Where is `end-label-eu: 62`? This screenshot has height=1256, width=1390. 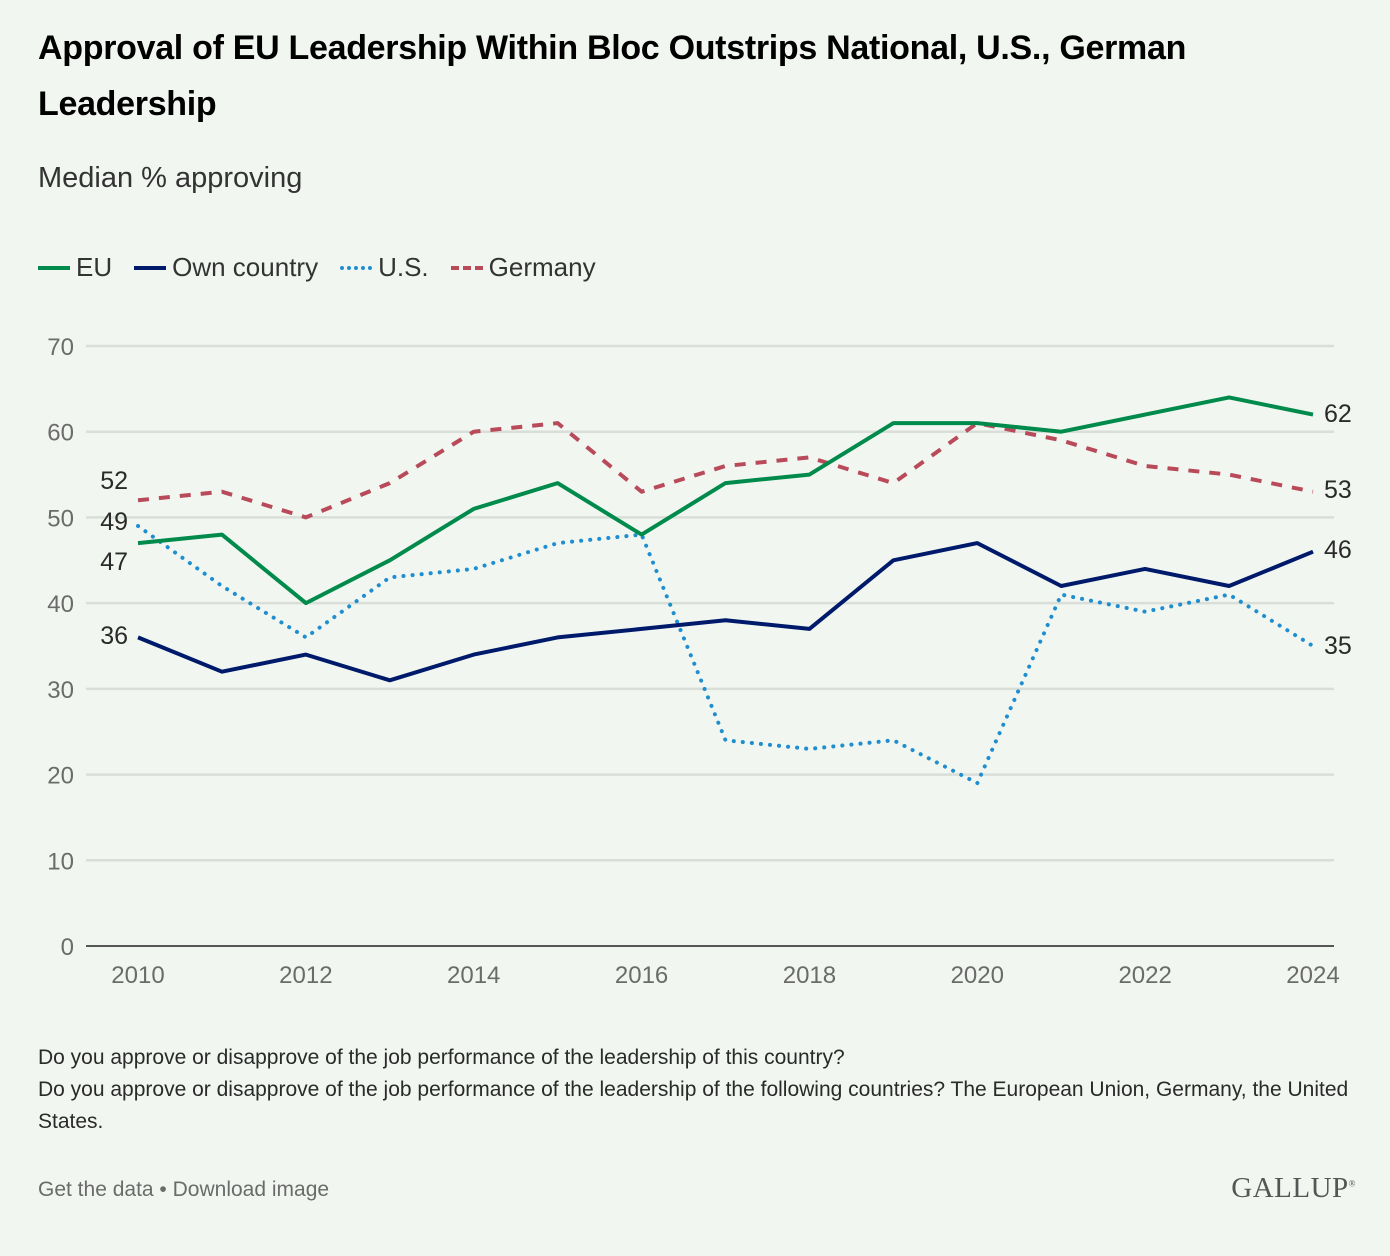
end-label-eu: 62 is located at coordinates (1338, 414).